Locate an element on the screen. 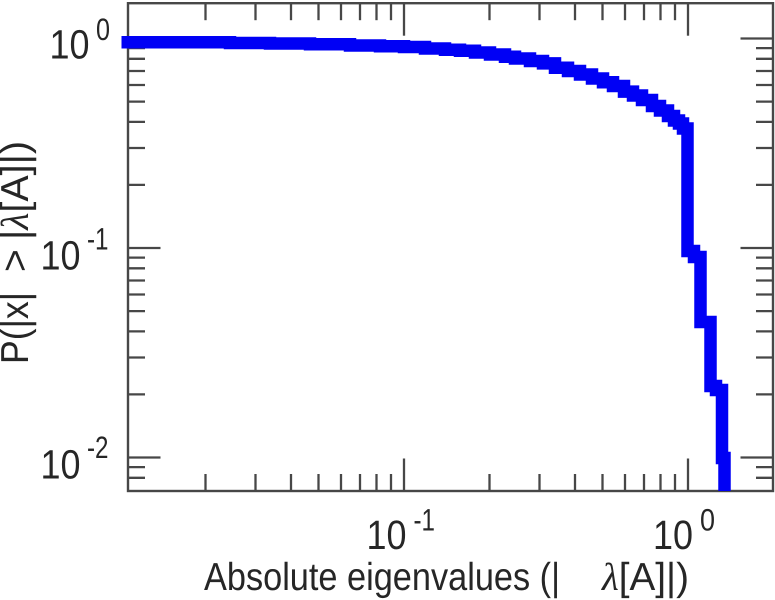 The width and height of the screenshot is (775, 600). svg-text: P(|x| is located at coordinates (18, 328).